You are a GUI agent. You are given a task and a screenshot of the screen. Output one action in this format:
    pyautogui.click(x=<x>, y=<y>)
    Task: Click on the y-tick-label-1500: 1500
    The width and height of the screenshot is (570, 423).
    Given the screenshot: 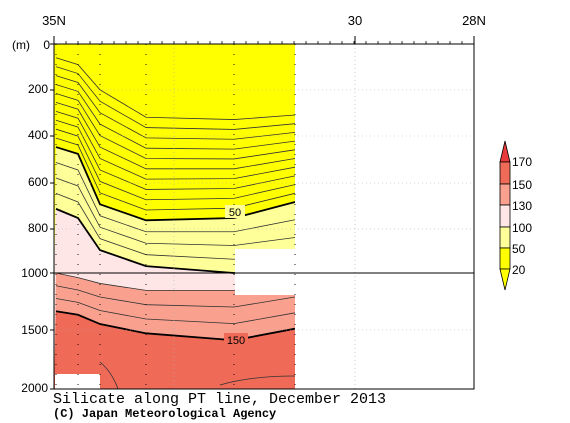 What is the action you would take?
    pyautogui.click(x=34, y=330)
    